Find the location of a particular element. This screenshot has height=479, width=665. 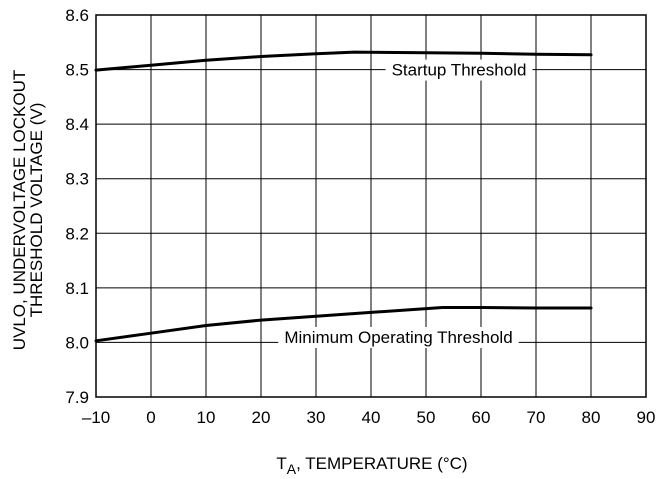

x-tick-label: 60 is located at coordinates (481, 417).